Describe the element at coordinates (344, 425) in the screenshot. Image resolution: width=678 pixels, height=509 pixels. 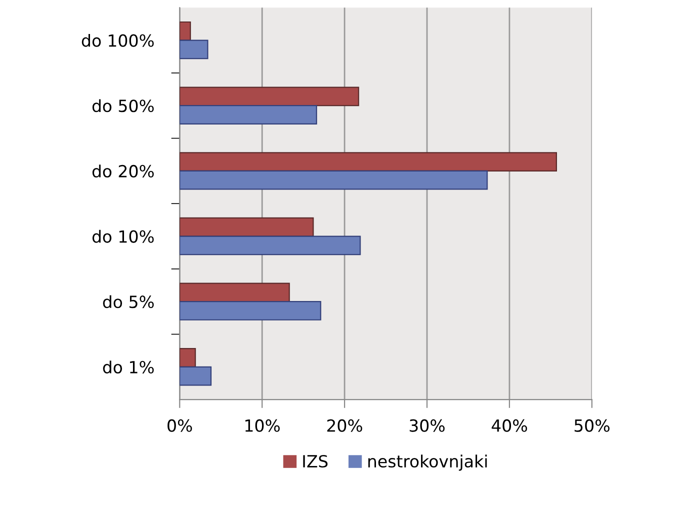
I see `x-tick-label: 20%` at that location.